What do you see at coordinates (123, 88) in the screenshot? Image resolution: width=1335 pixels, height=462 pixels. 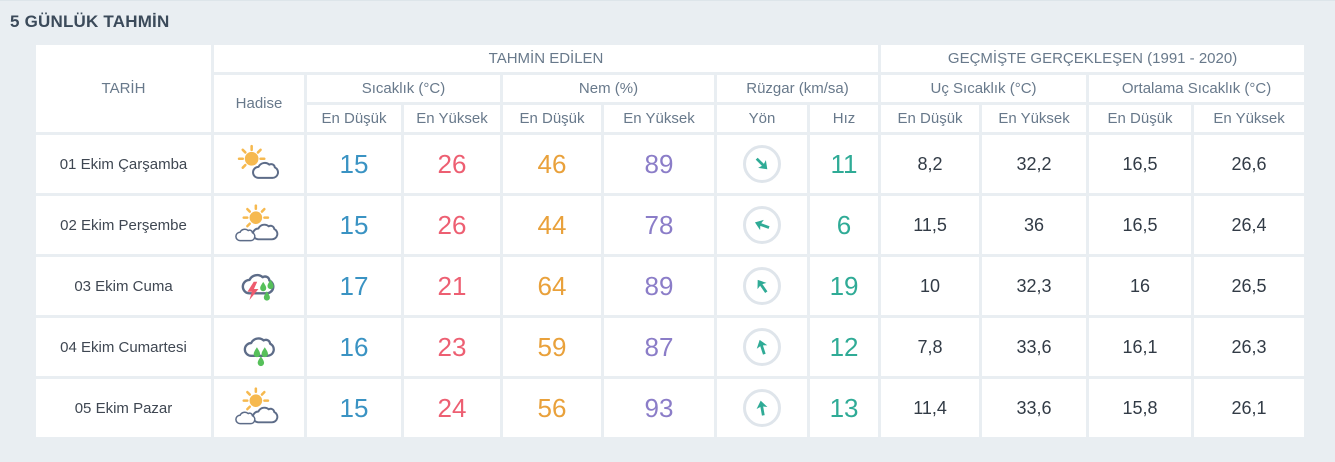 I see `column-header-date: TARİH` at bounding box center [123, 88].